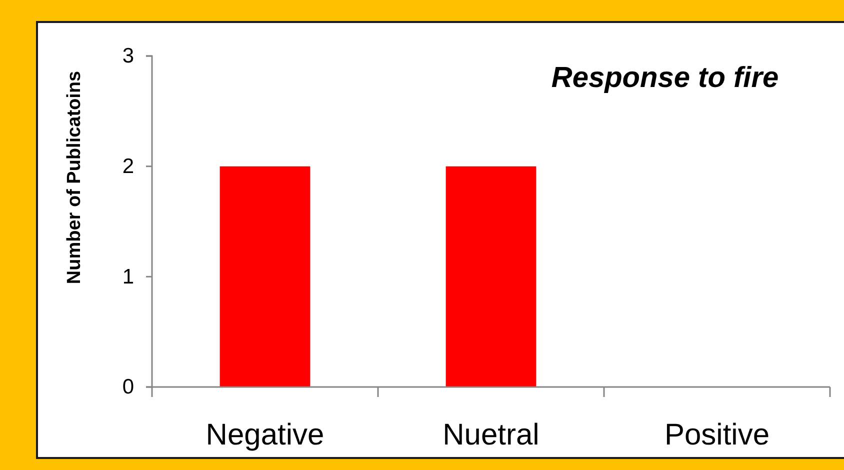  Describe the element at coordinates (717, 435) in the screenshot. I see `x-tick-label: Positive` at that location.